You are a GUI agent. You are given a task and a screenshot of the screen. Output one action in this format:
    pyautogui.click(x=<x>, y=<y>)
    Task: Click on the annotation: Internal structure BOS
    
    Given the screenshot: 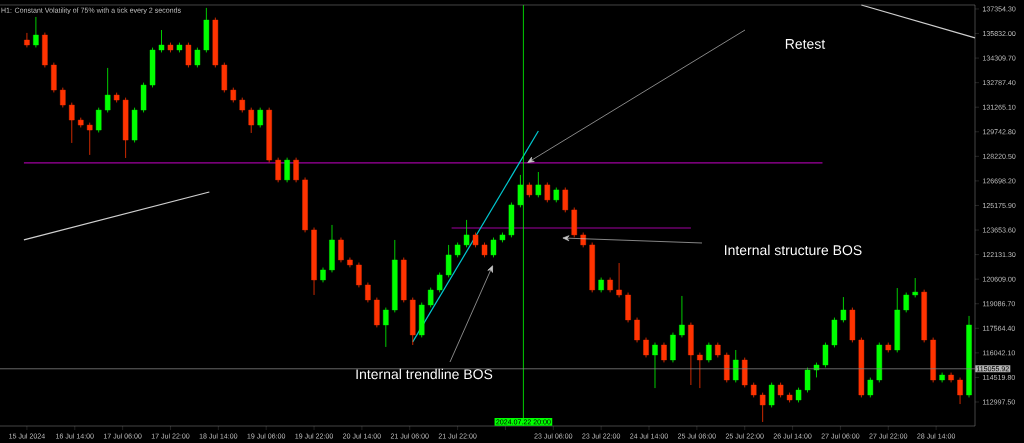 What is the action you would take?
    pyautogui.click(x=793, y=250)
    